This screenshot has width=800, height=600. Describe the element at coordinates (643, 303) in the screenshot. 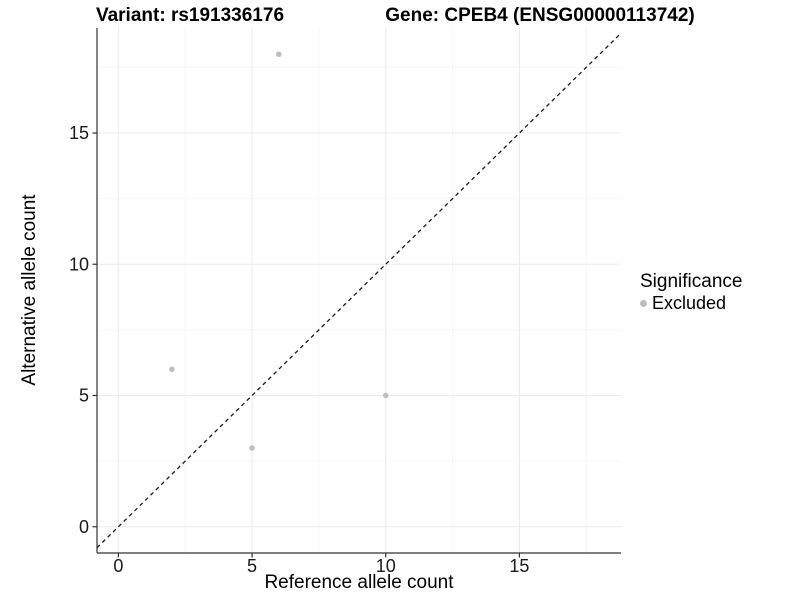

I see `legend-point-icon` at that location.